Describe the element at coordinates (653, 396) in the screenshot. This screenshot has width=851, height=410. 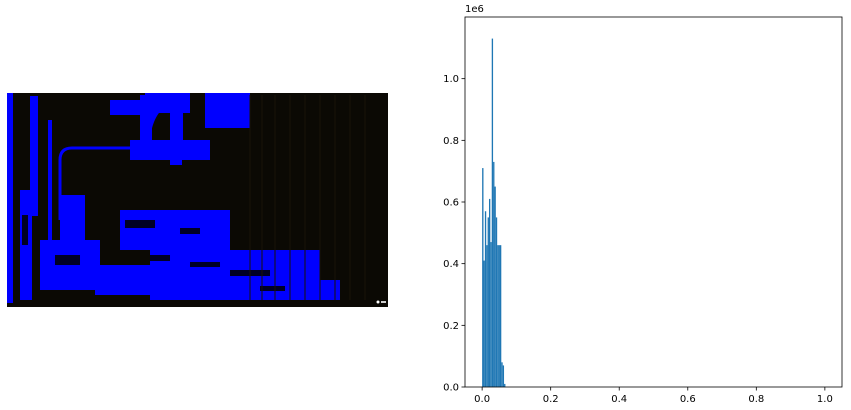
I see `x-axis: 0.0 0.2 0.4 0.6 0.8 1.0` at that location.